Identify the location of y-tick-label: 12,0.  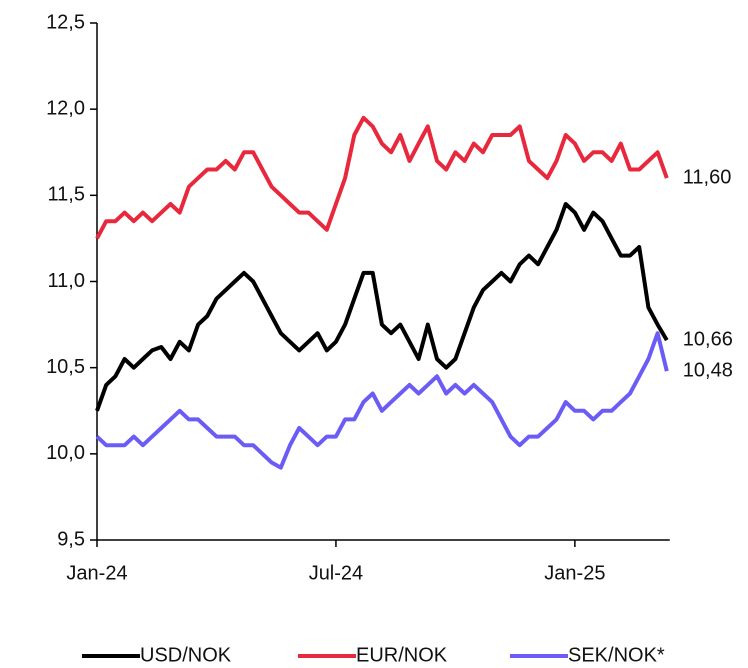
(65, 108).